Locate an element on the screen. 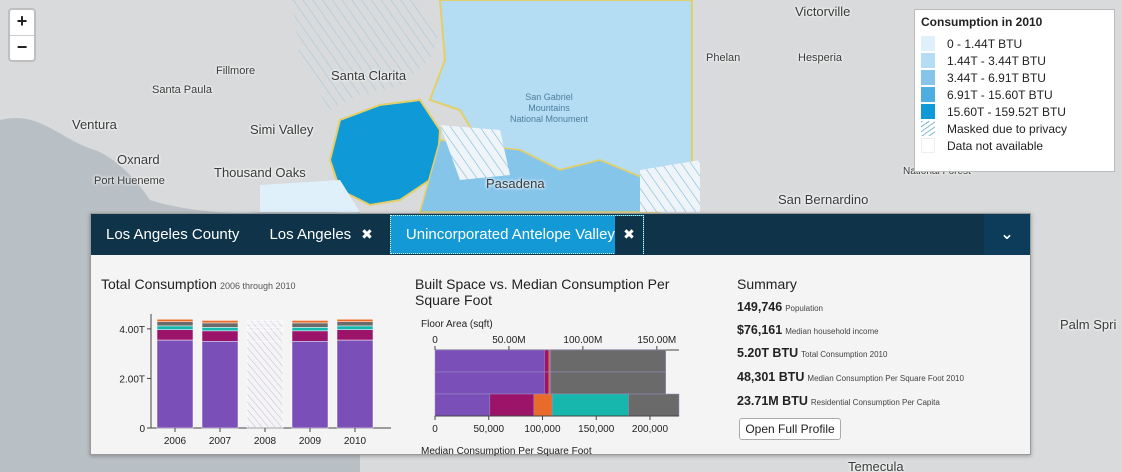 The width and height of the screenshot is (1122, 472). bottom-tick-label: 150,000 is located at coordinates (596, 429).